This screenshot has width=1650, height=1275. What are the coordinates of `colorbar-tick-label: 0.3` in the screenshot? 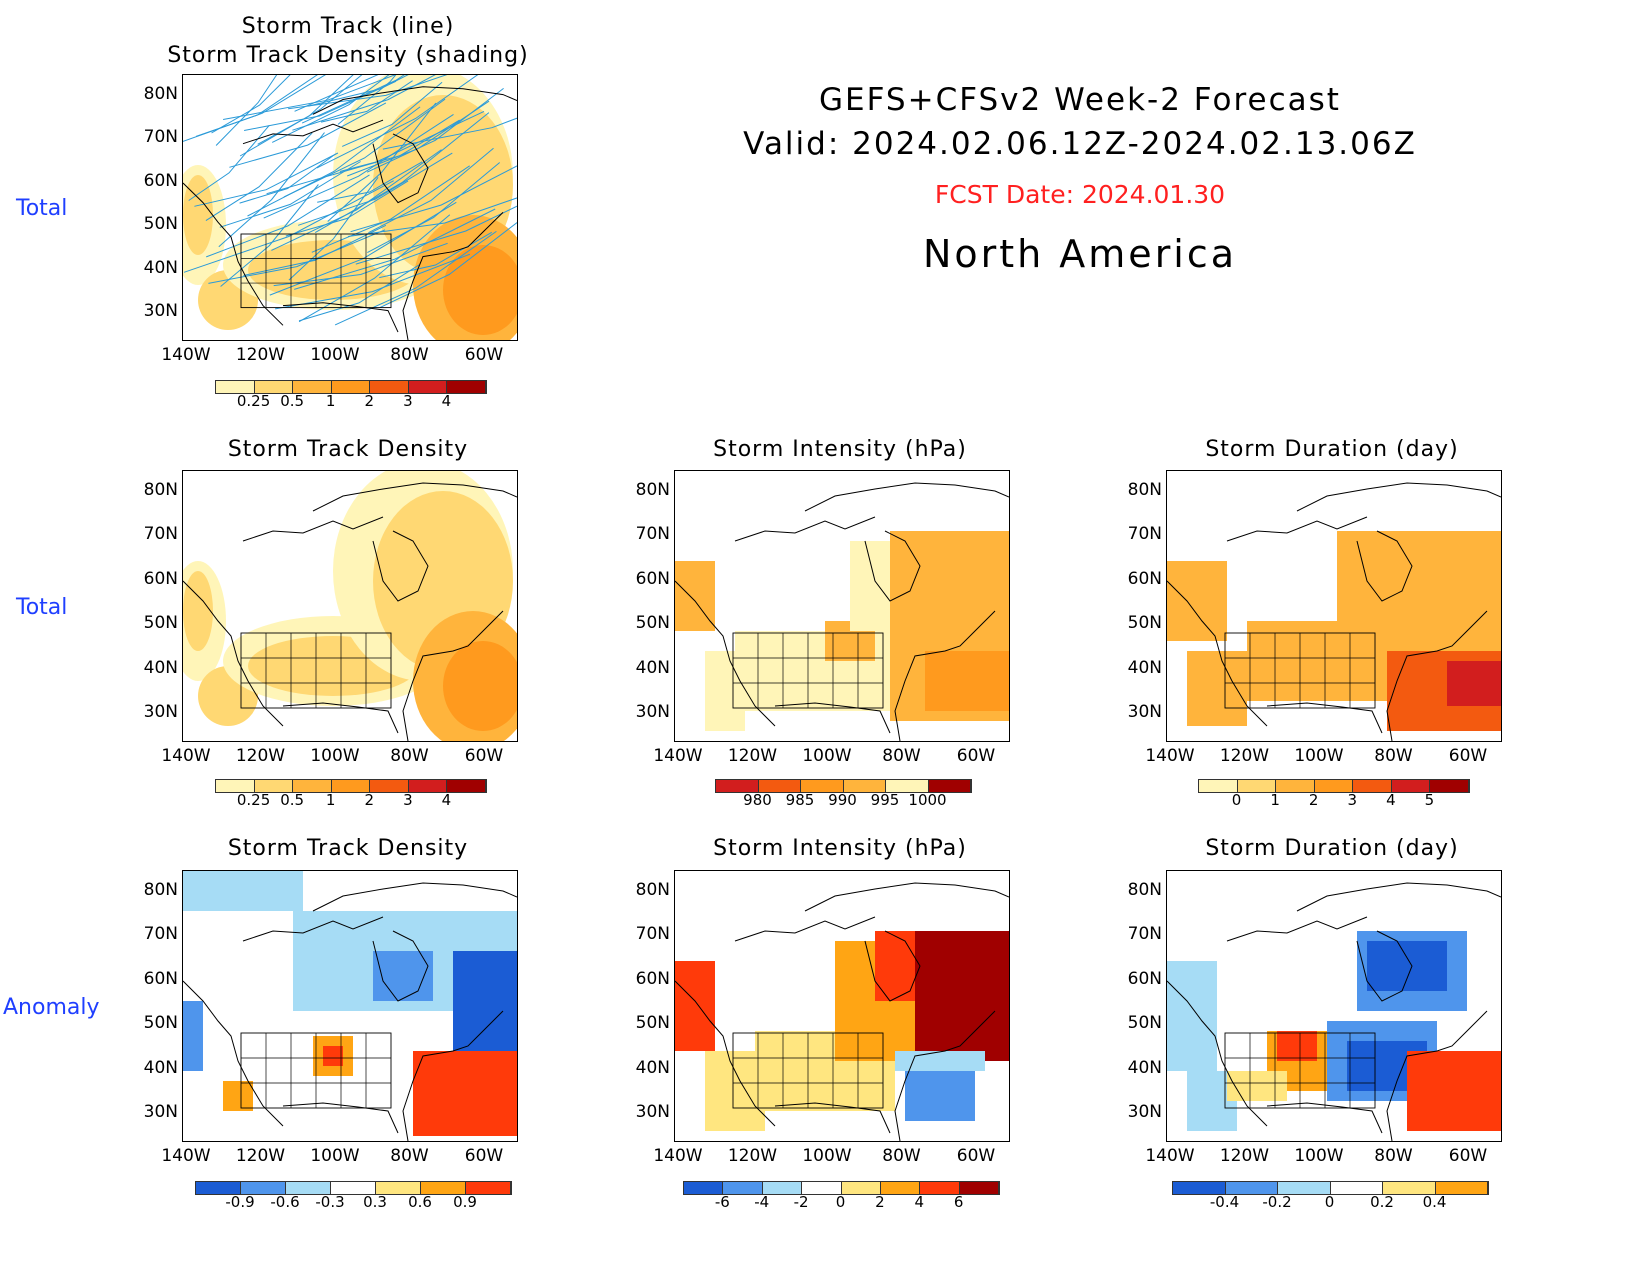 It's located at (375, 1202).